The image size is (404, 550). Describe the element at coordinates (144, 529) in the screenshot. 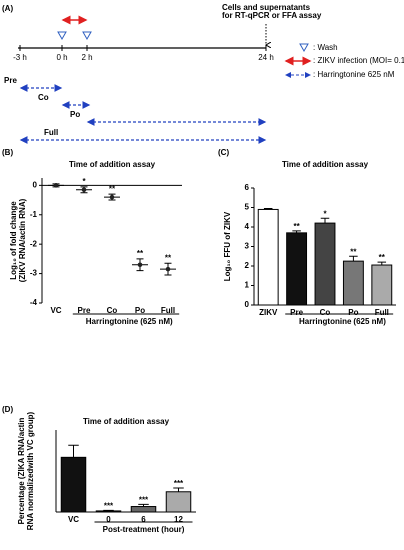

I see `group-label: Post-treatment (hour)` at that location.